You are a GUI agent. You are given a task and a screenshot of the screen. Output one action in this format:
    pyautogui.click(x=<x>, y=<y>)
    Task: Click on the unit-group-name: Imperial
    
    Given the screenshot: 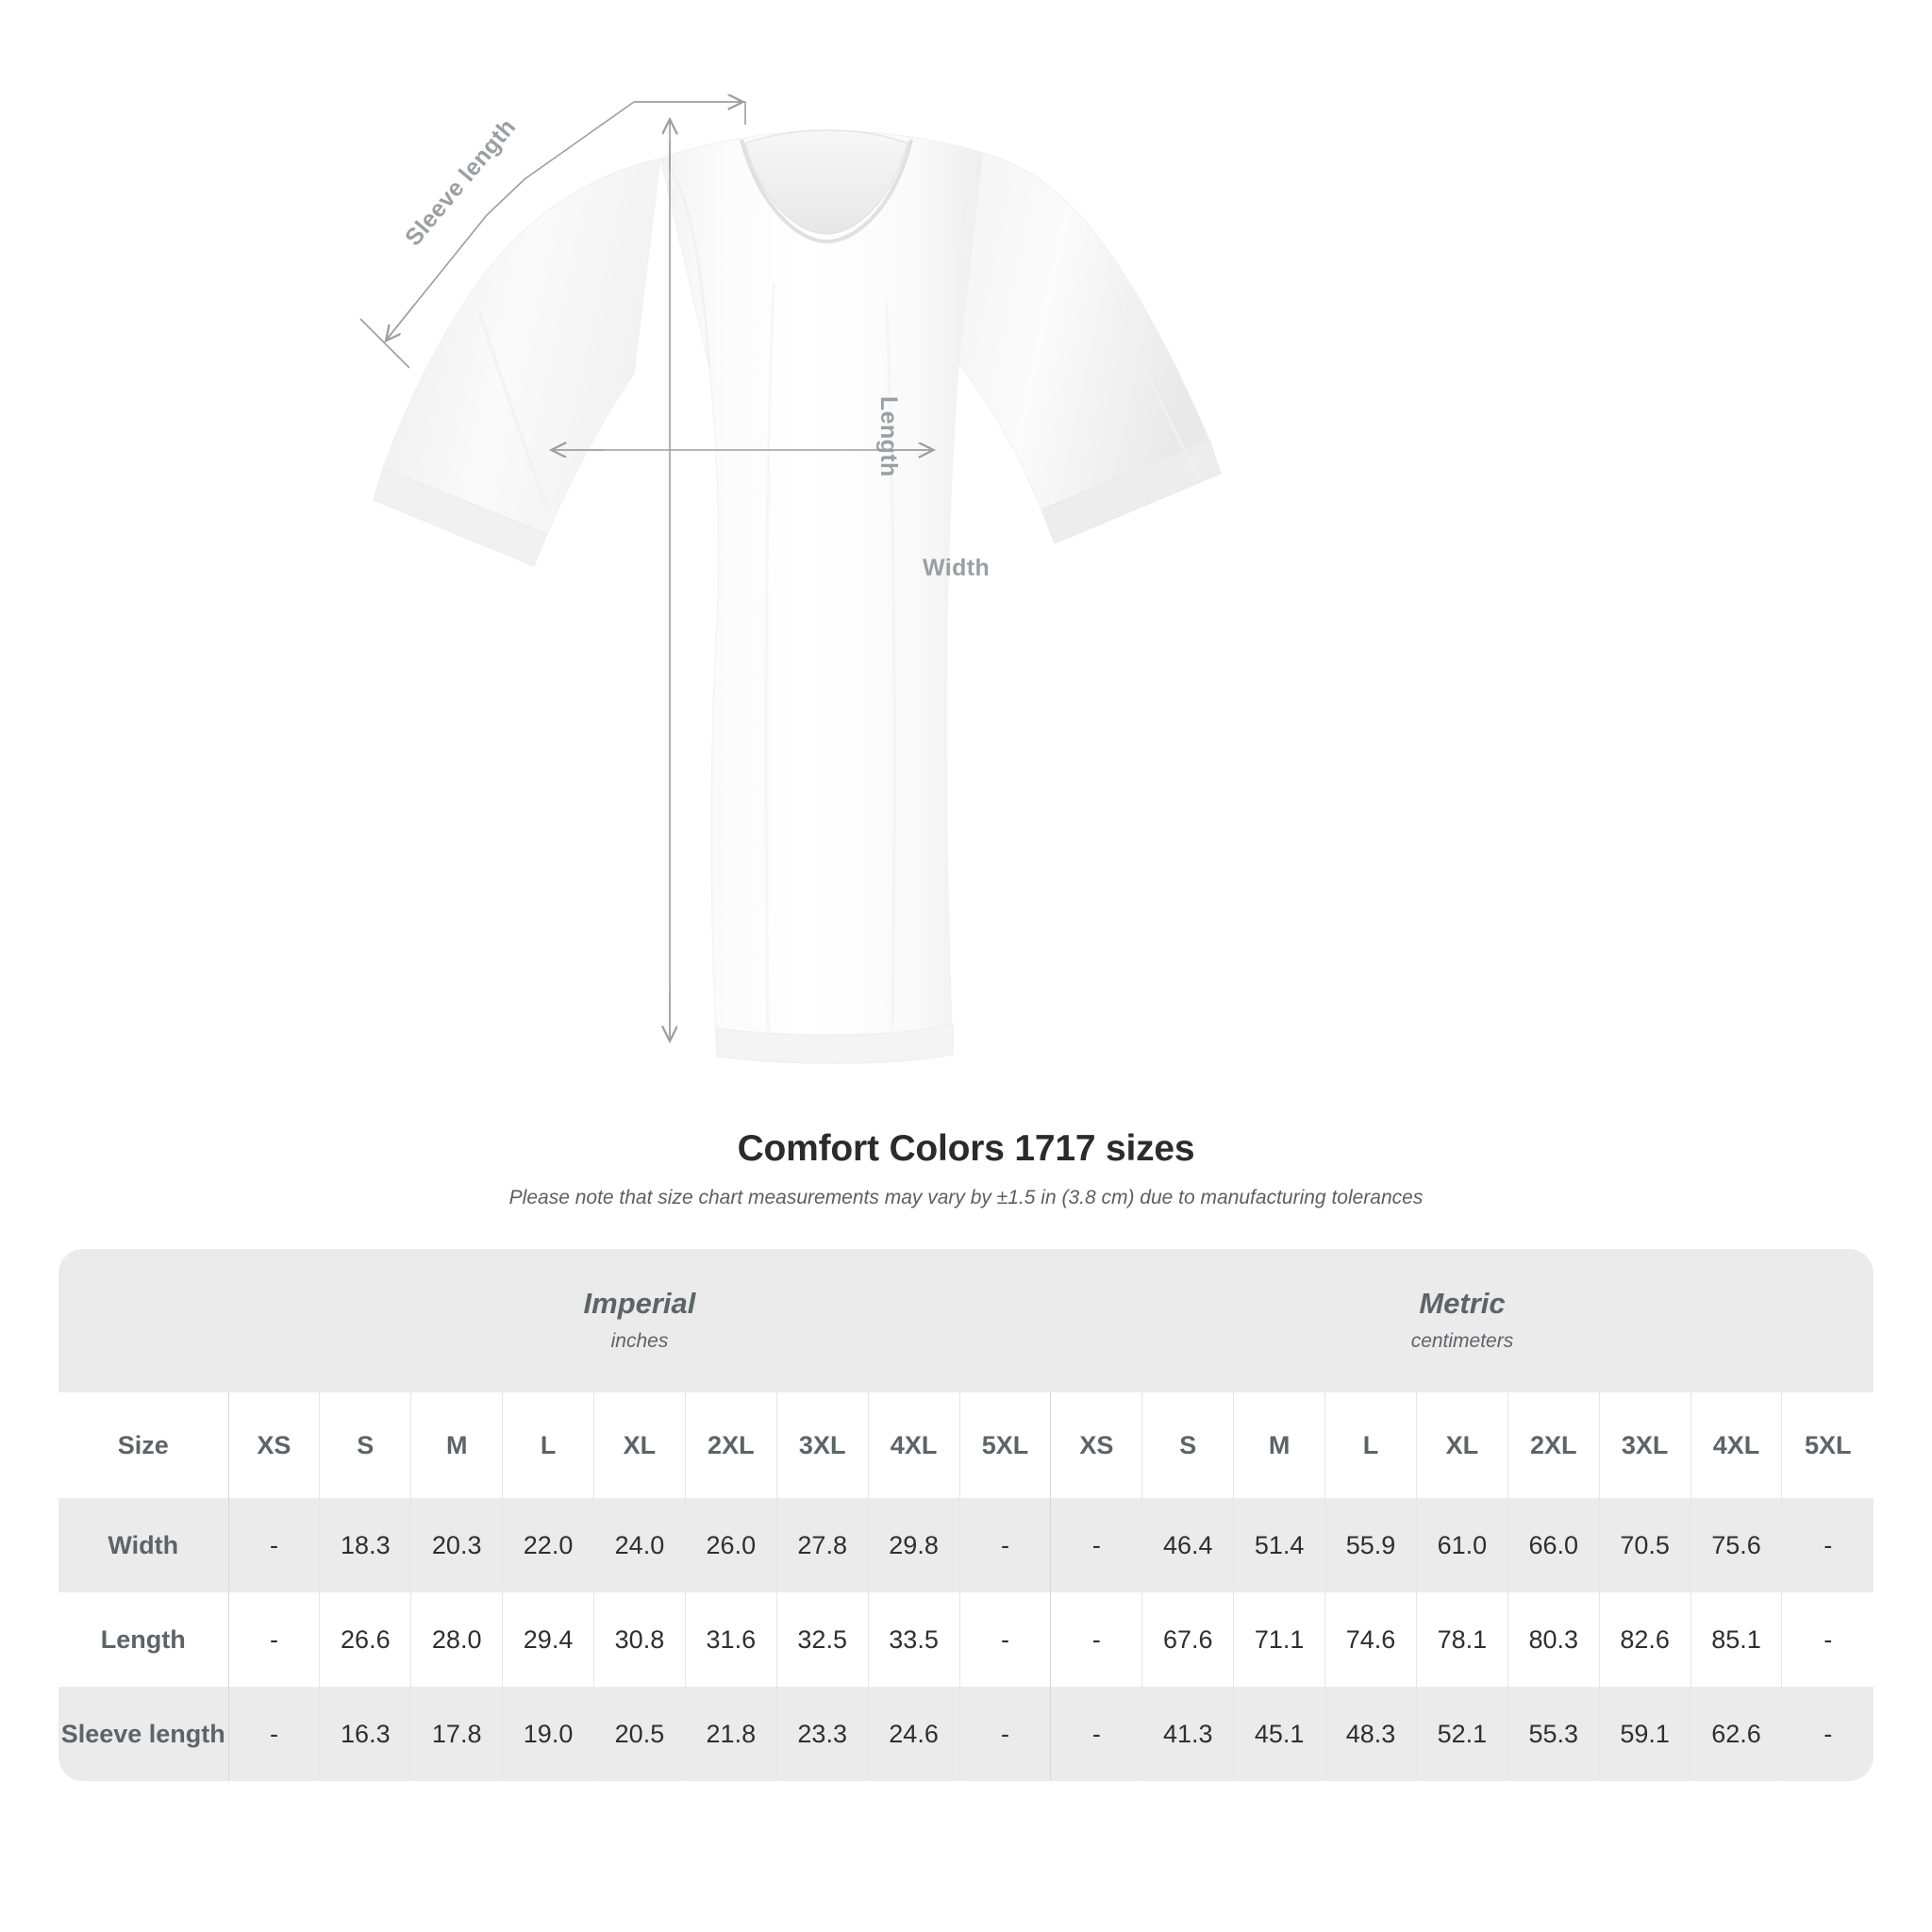 What is the action you would take?
    pyautogui.click(x=639, y=1303)
    